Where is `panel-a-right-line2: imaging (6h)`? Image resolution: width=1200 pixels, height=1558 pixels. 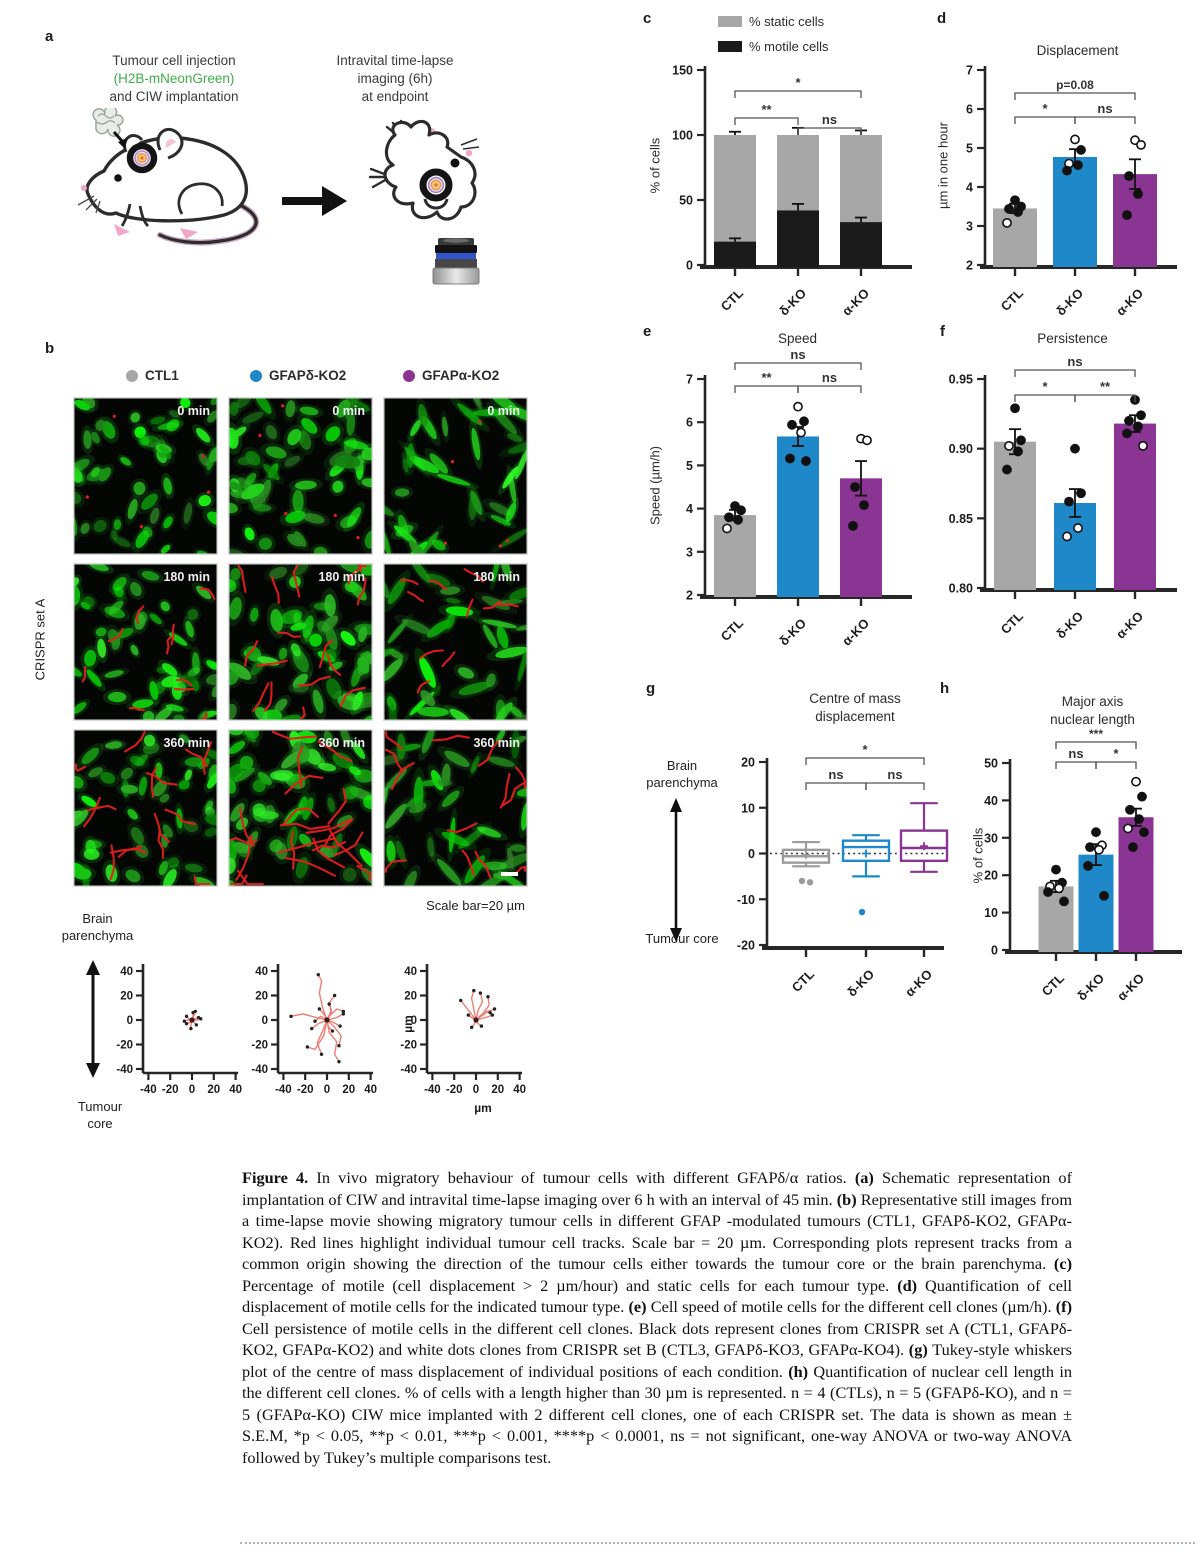 panel-a-right-line2: imaging (6h) is located at coordinates (395, 78).